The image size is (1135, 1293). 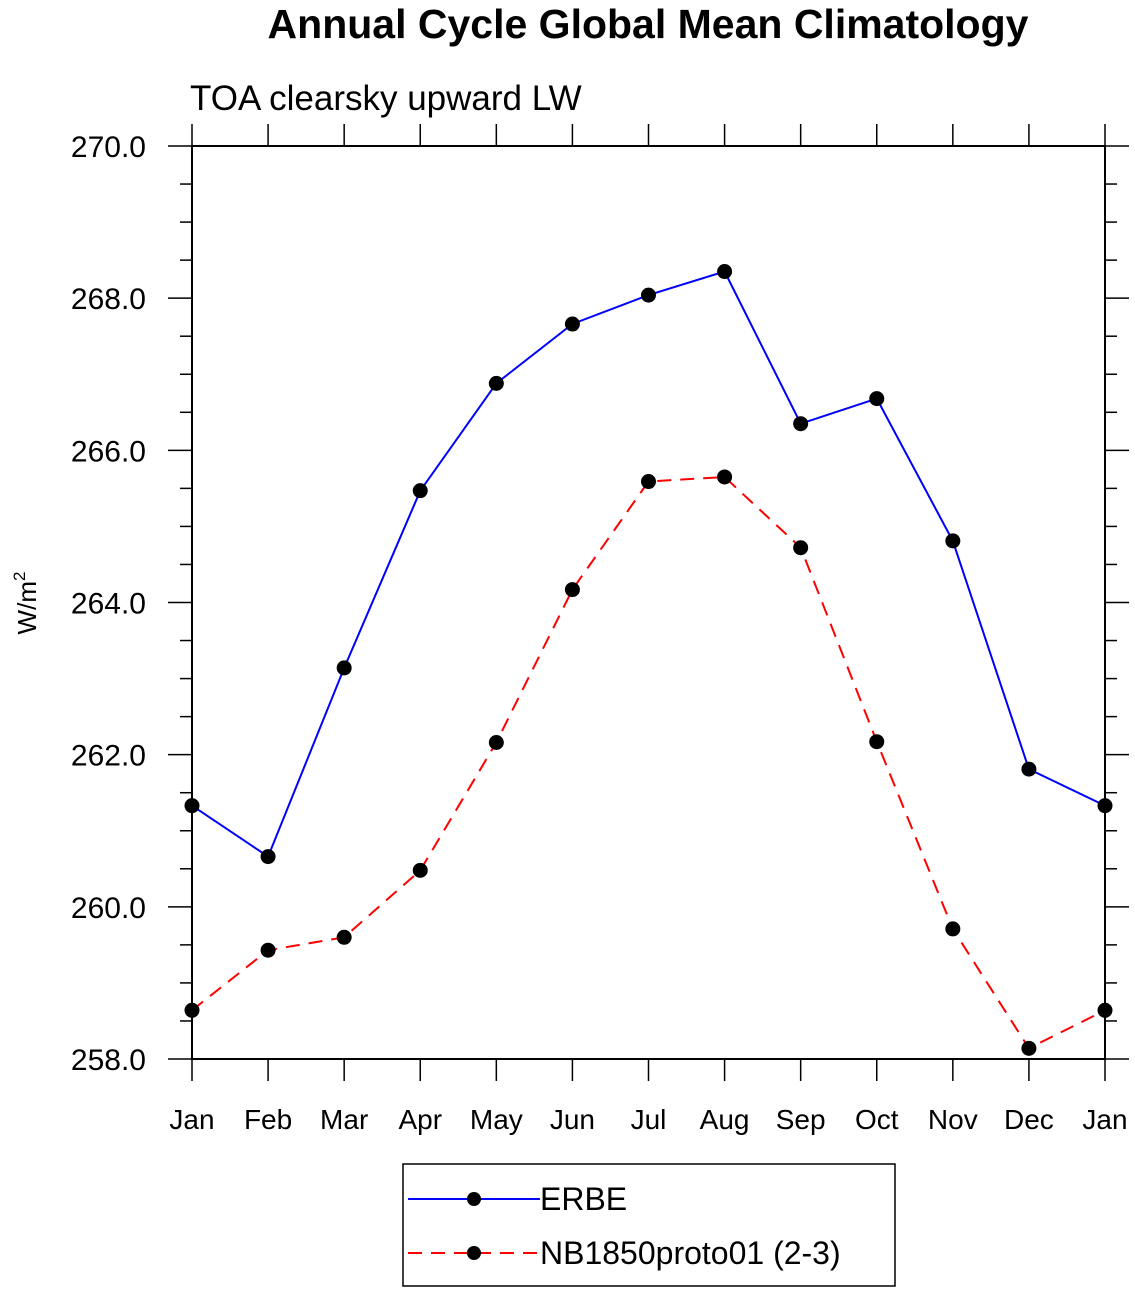 What do you see at coordinates (649, 1119) in the screenshot?
I see `x-tick-label: Jul` at bounding box center [649, 1119].